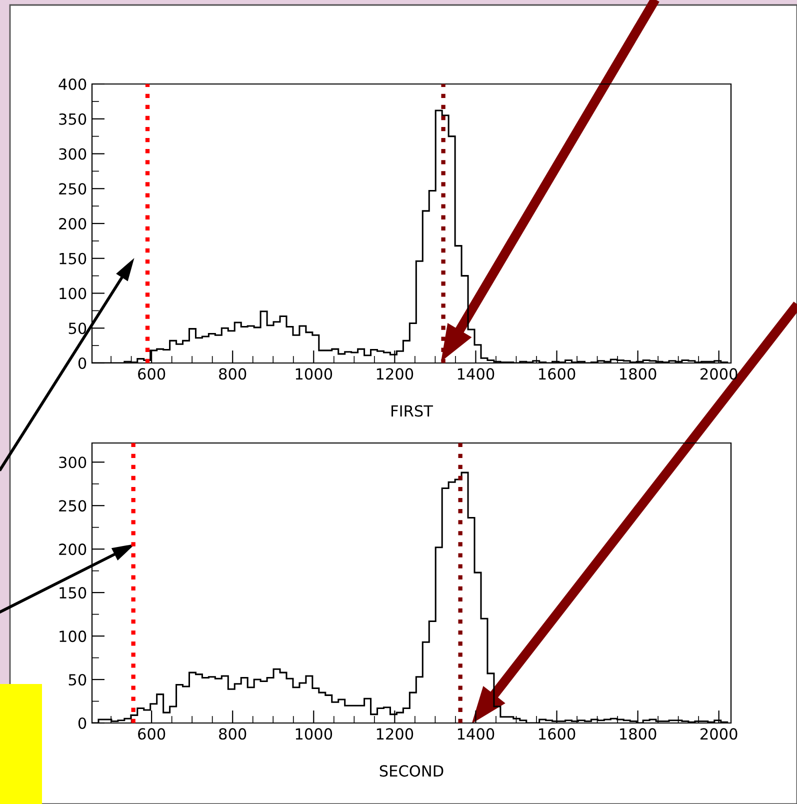  Describe the element at coordinates (72, 119) in the screenshot. I see `y-tick-label: 350` at that location.